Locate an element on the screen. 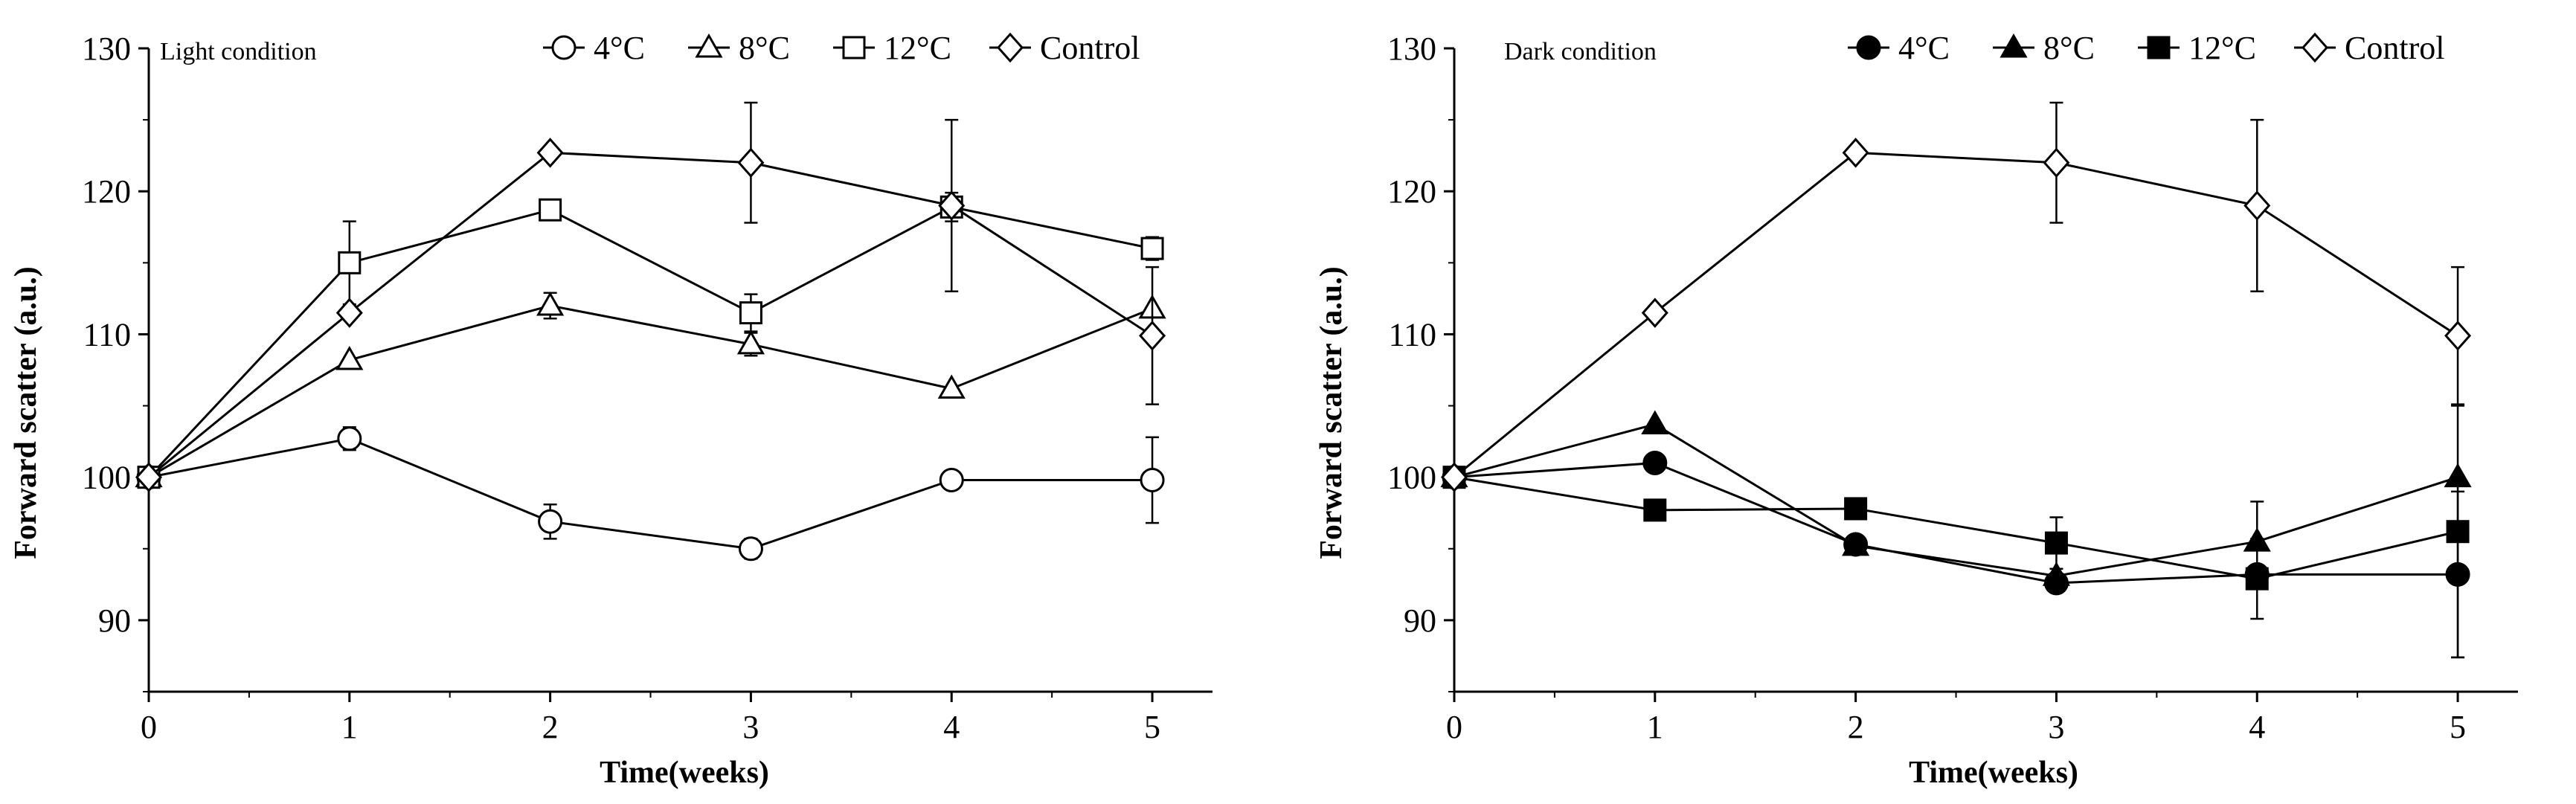 This screenshot has width=2576, height=804. y-tick-label: 130 is located at coordinates (106, 48).